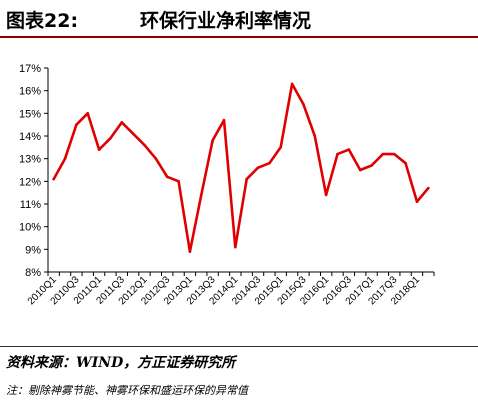 This screenshot has height=404, width=478. Describe the element at coordinates (42, 21) in the screenshot. I see `figure-number: 图表22:` at that location.